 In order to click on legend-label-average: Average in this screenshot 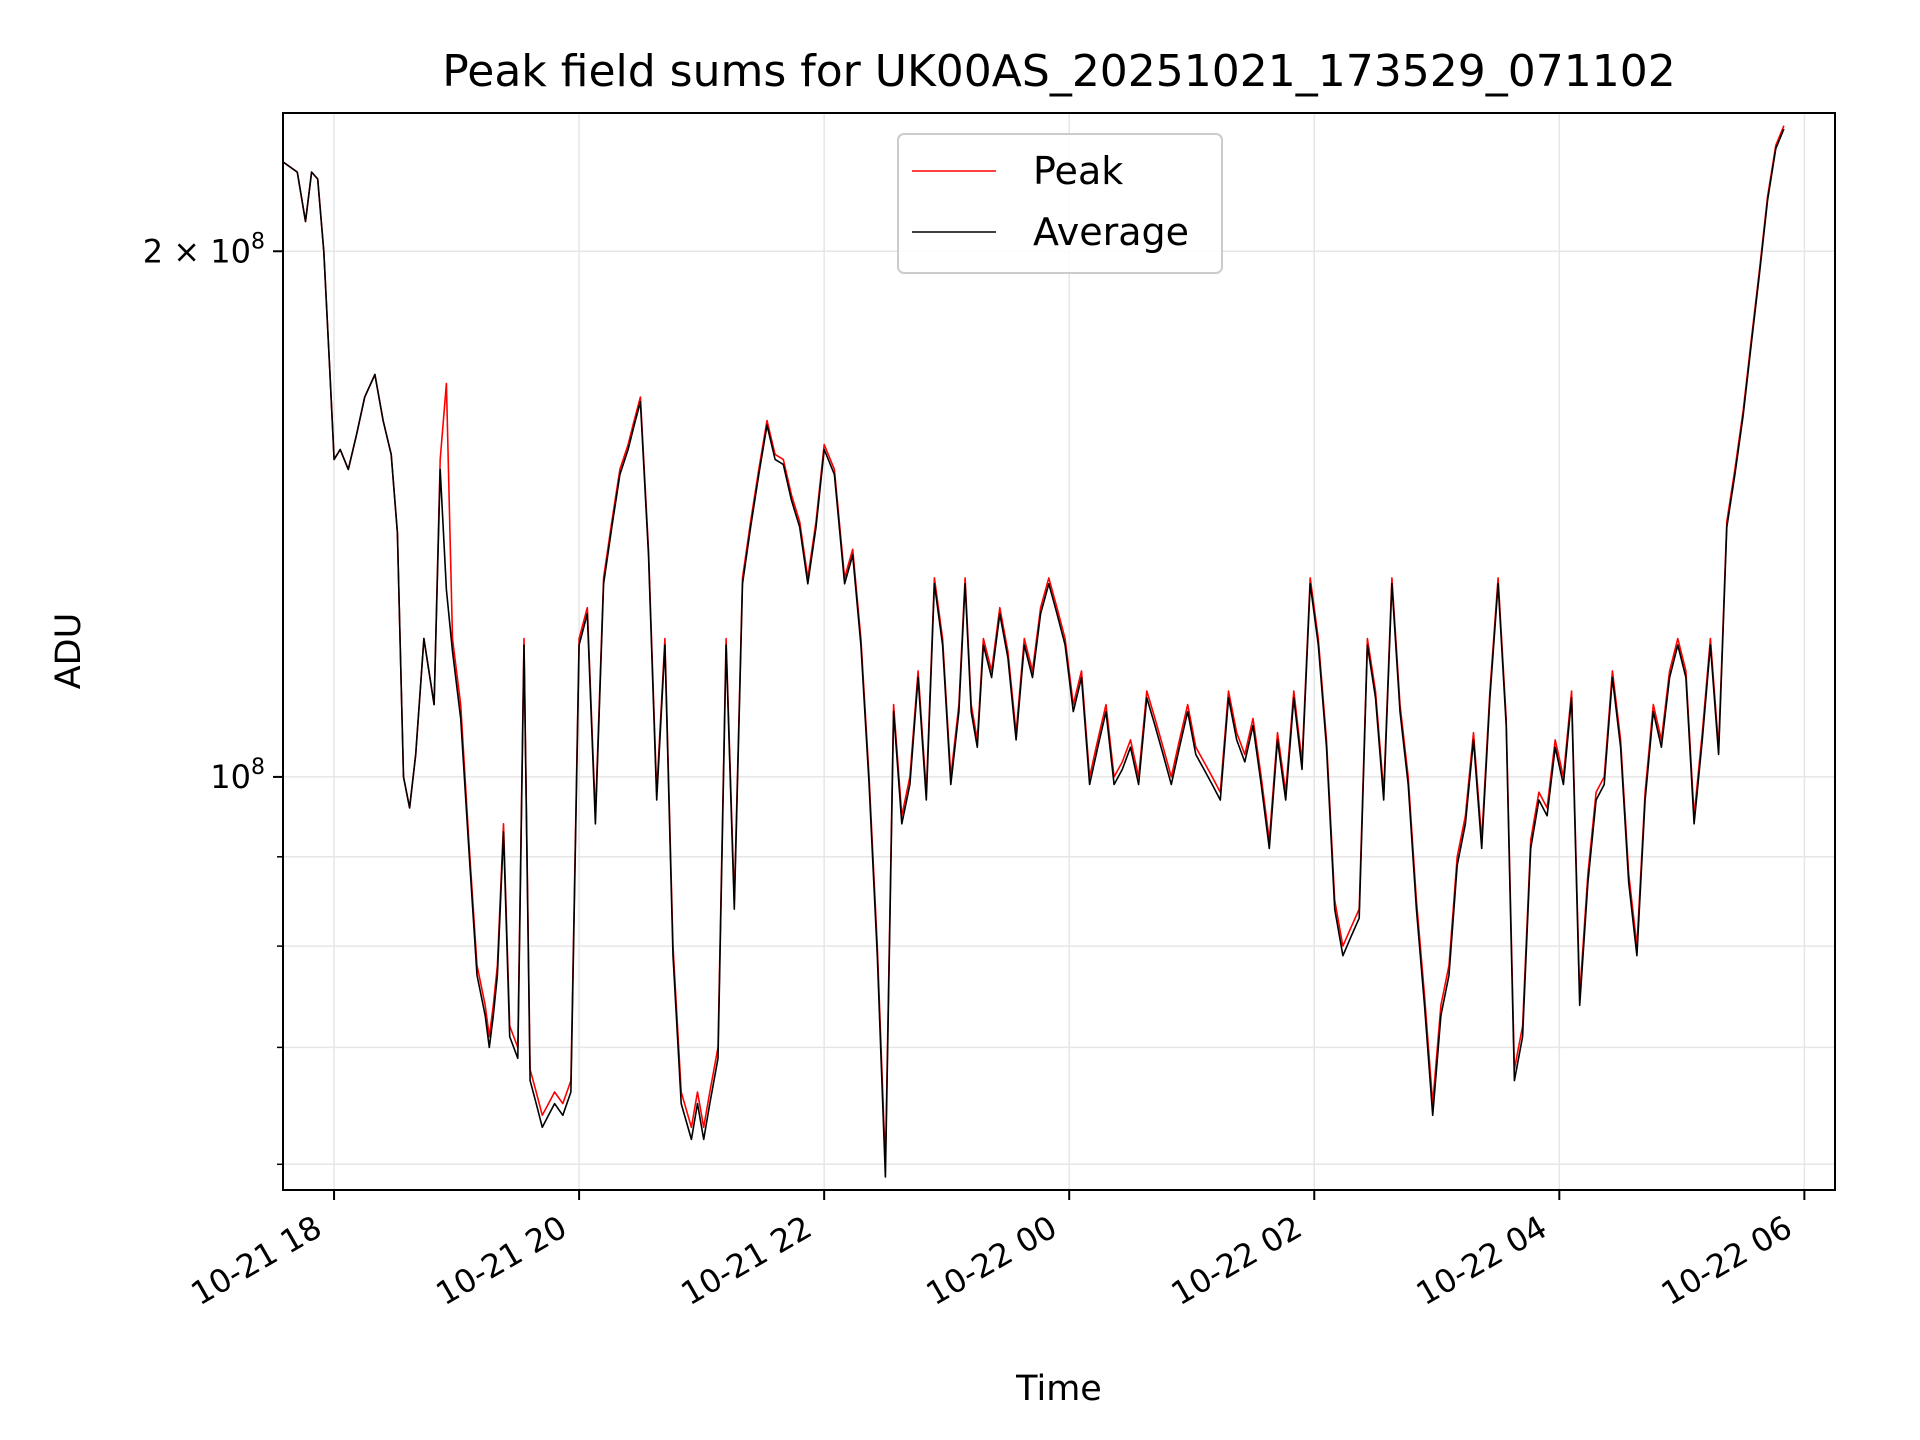, I will do `click(1111, 232)`.